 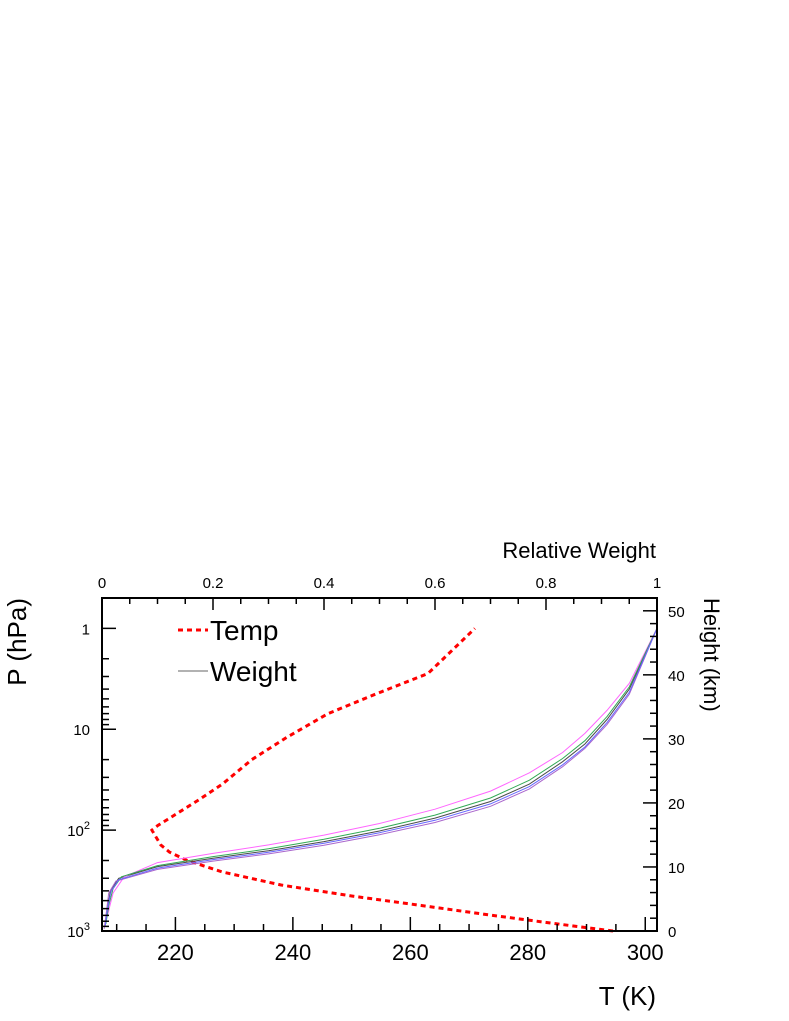 I want to click on x-top-tick-label: 0.6, so click(x=435, y=583).